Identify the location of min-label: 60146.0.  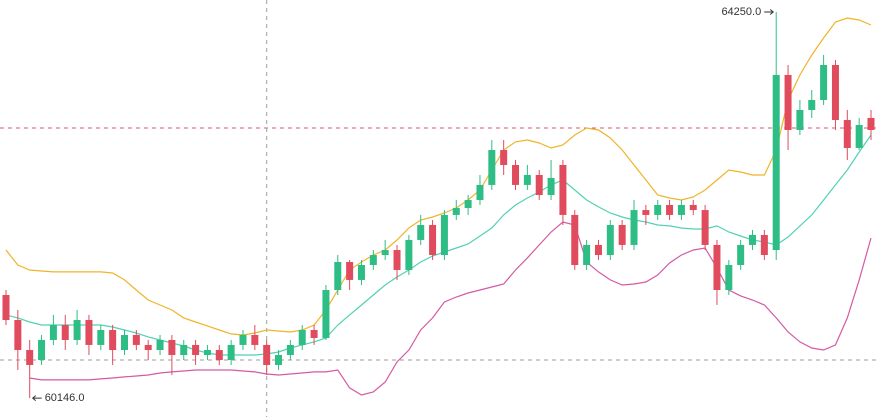
(65, 398).